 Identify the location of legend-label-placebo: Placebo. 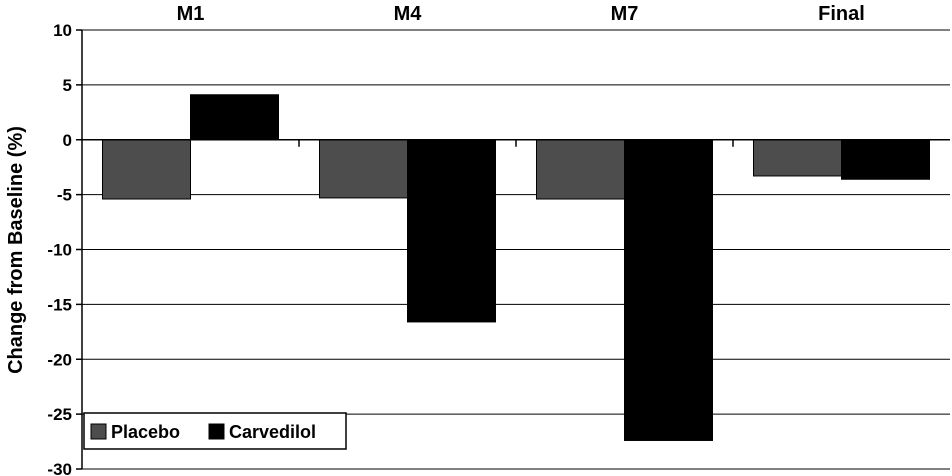
(145, 432).